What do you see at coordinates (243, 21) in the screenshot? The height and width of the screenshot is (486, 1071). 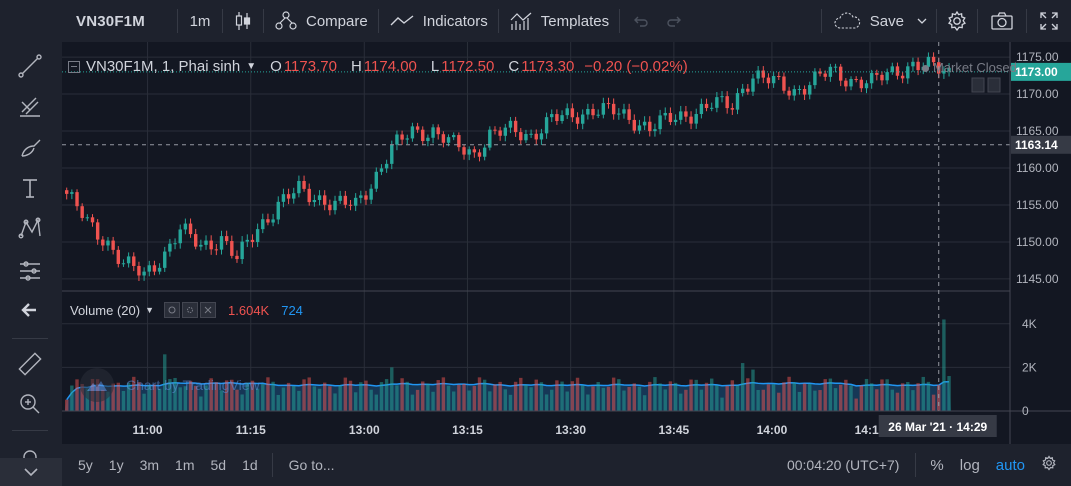 I see `chart-style-button` at bounding box center [243, 21].